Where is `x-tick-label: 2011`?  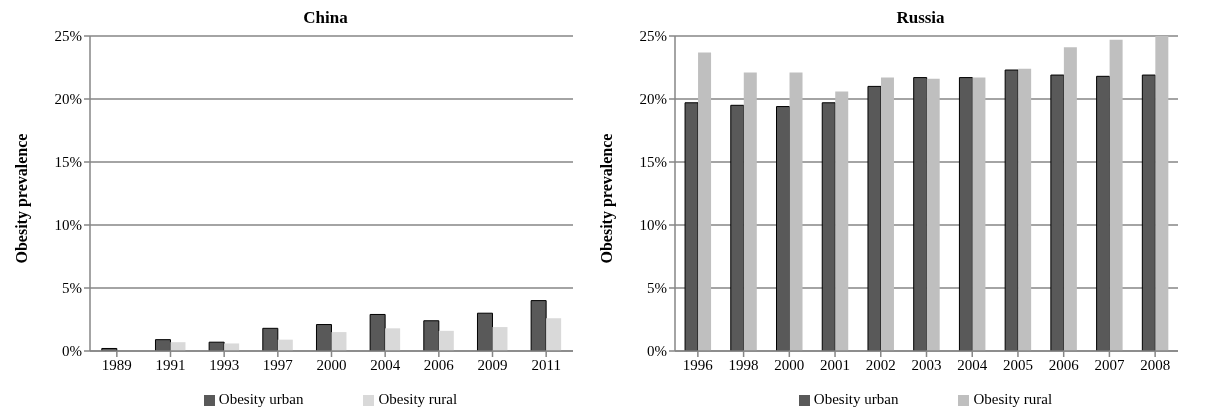
x-tick-label: 2011 is located at coordinates (546, 364).